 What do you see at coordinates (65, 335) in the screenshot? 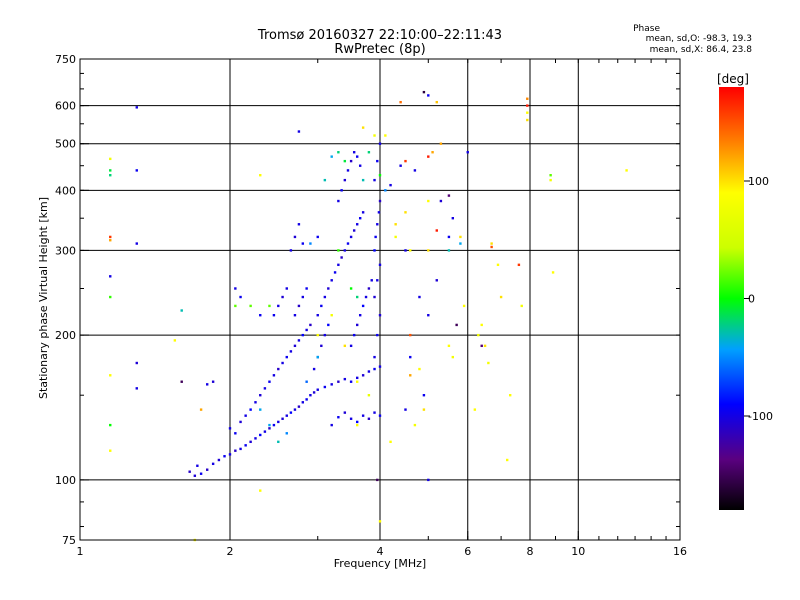
I see `y-tick-label: 200` at bounding box center [65, 335].